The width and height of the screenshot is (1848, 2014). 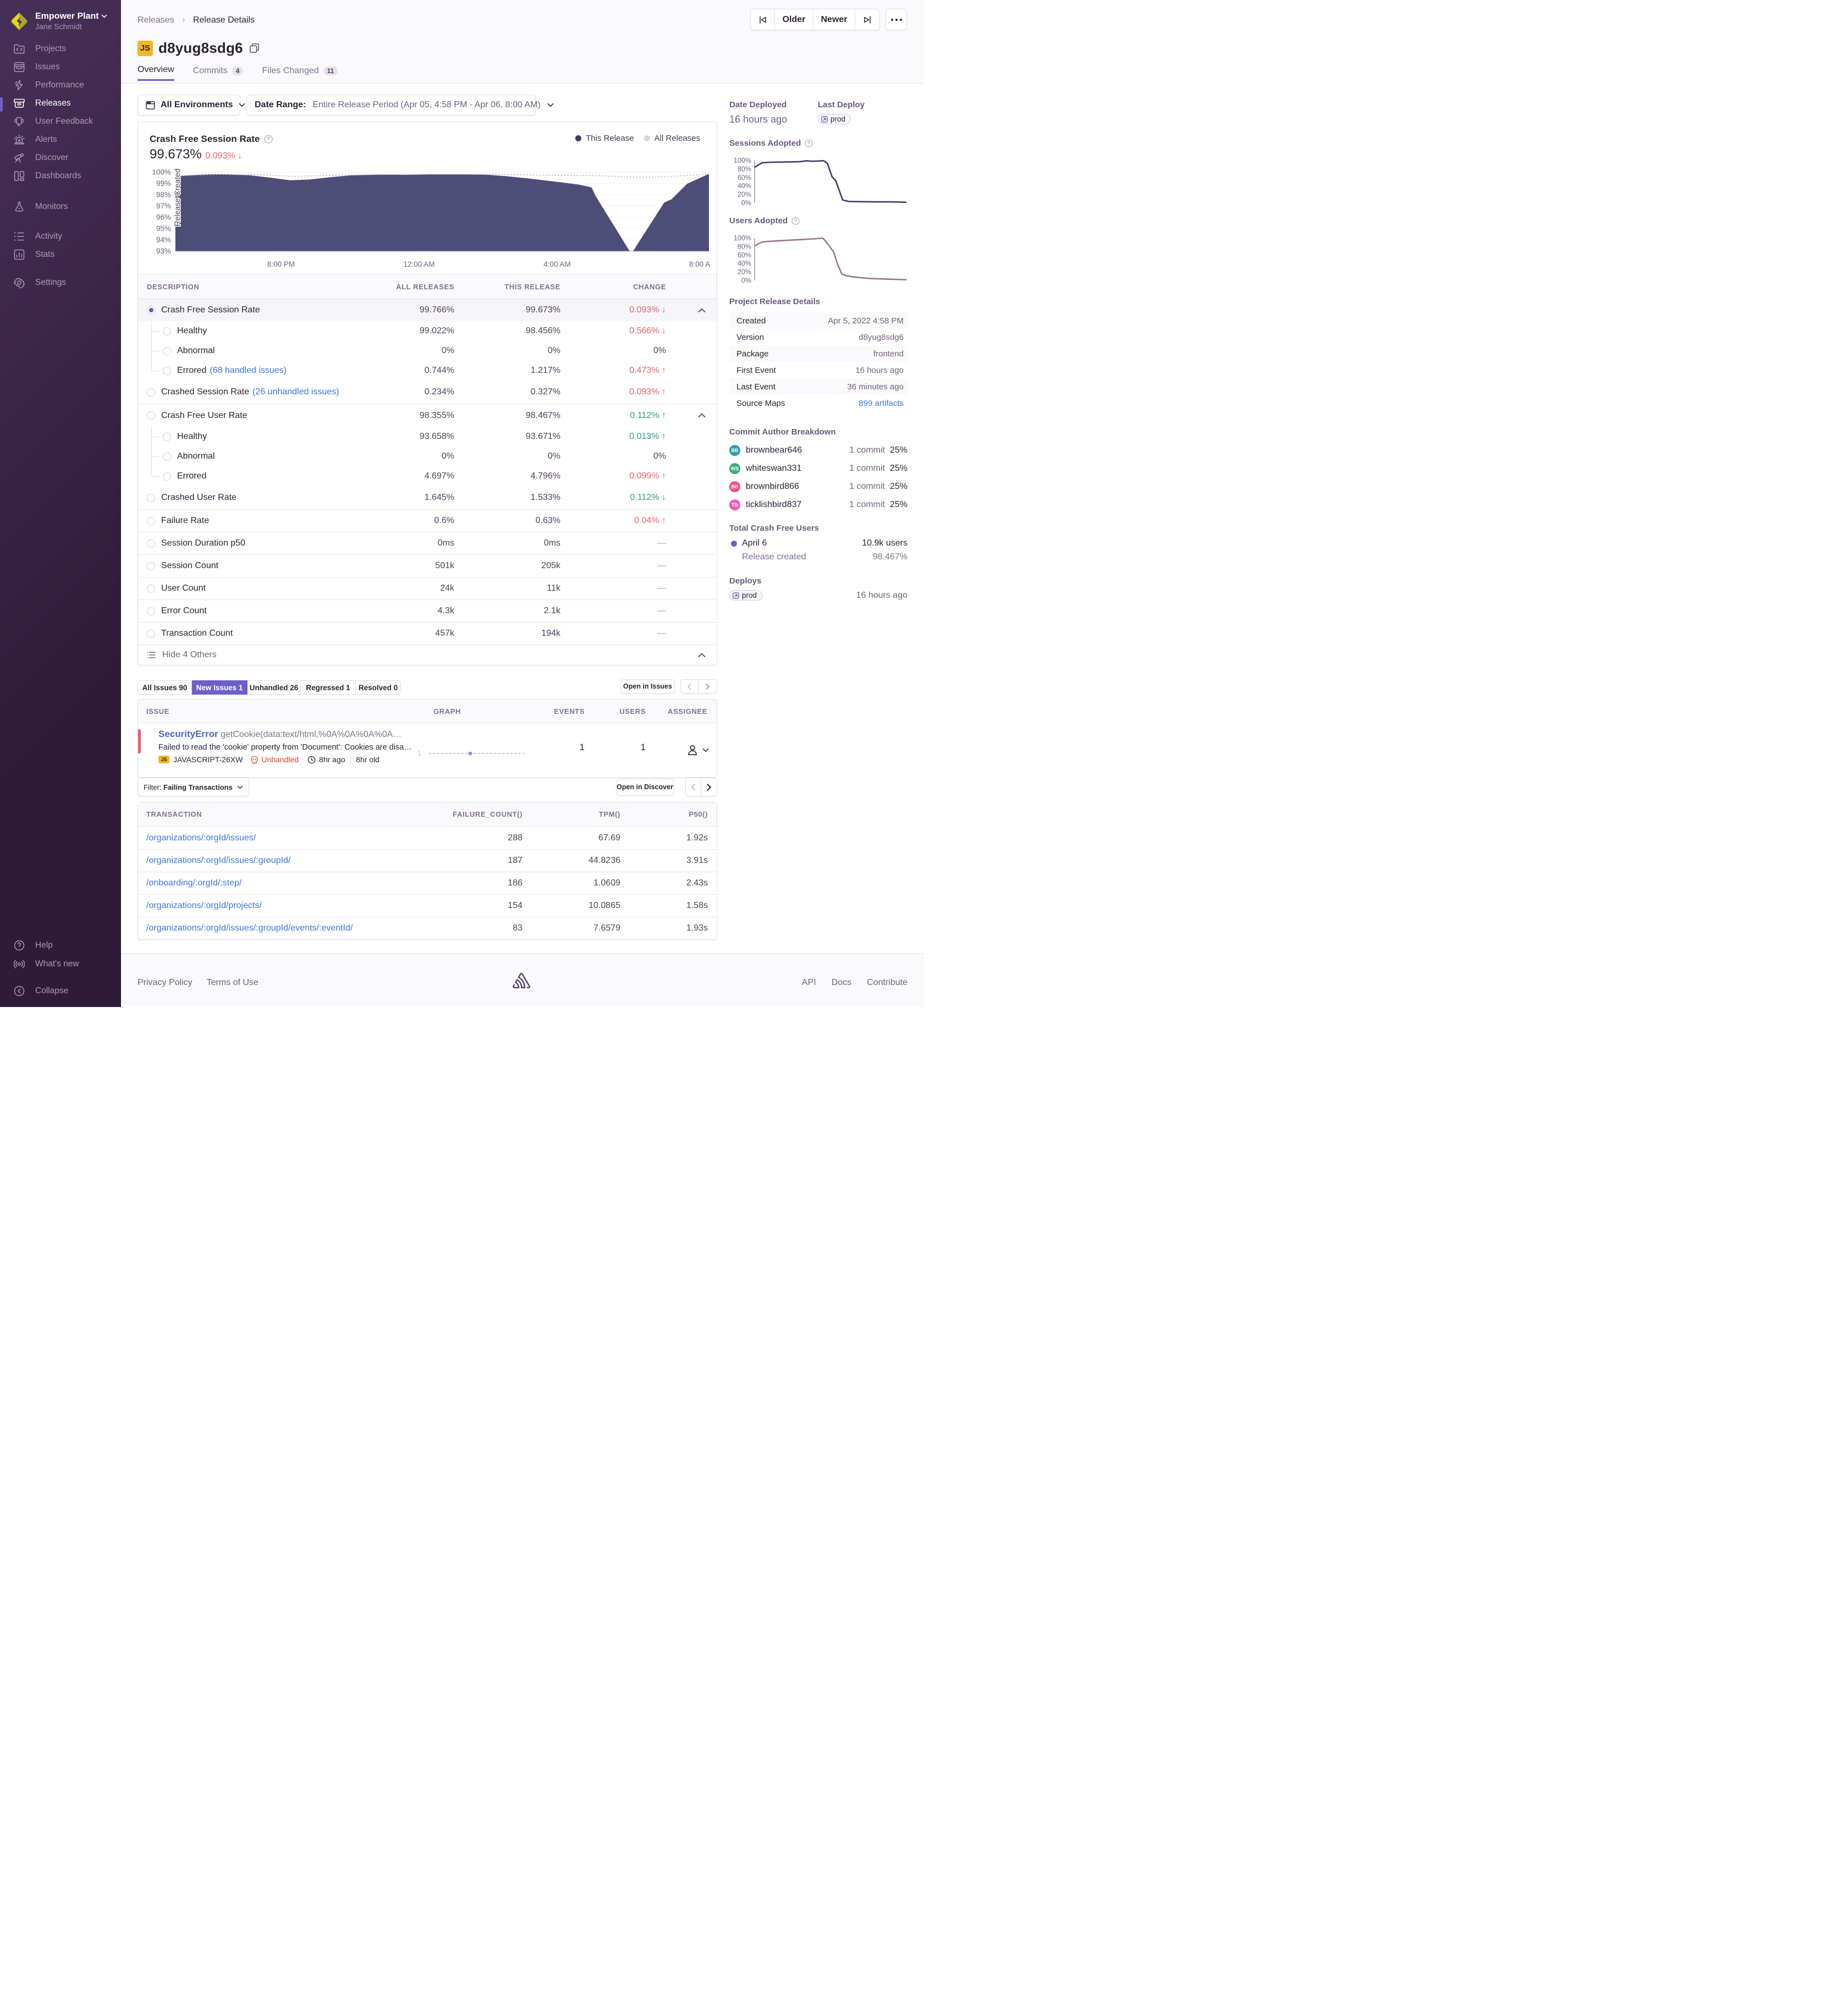 What do you see at coordinates (163, 206) in the screenshot?
I see `svg-text: 97%` at bounding box center [163, 206].